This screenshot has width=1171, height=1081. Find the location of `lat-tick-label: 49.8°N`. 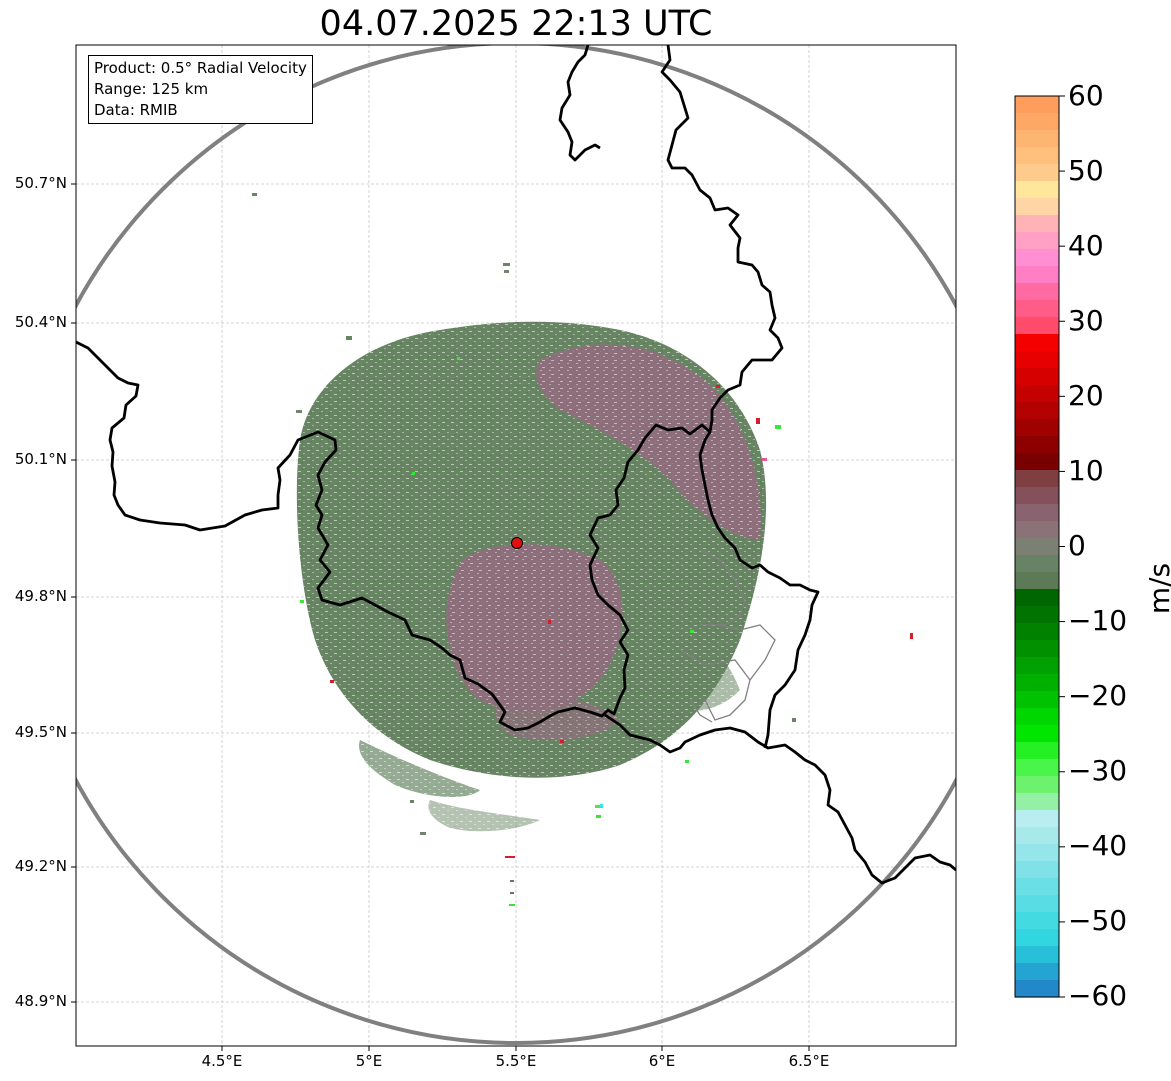

lat-tick-label: 49.8°N is located at coordinates (40, 596).